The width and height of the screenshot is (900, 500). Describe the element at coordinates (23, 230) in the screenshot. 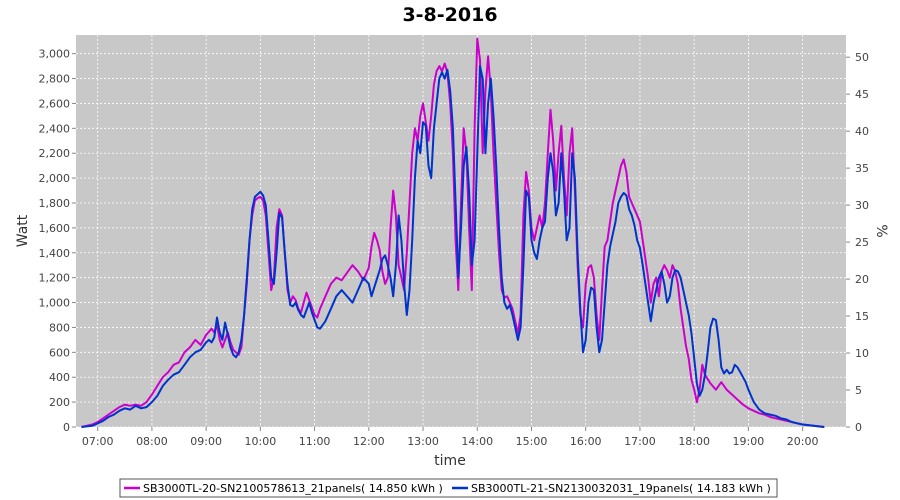

I see `y-axis-label: Watt` at that location.